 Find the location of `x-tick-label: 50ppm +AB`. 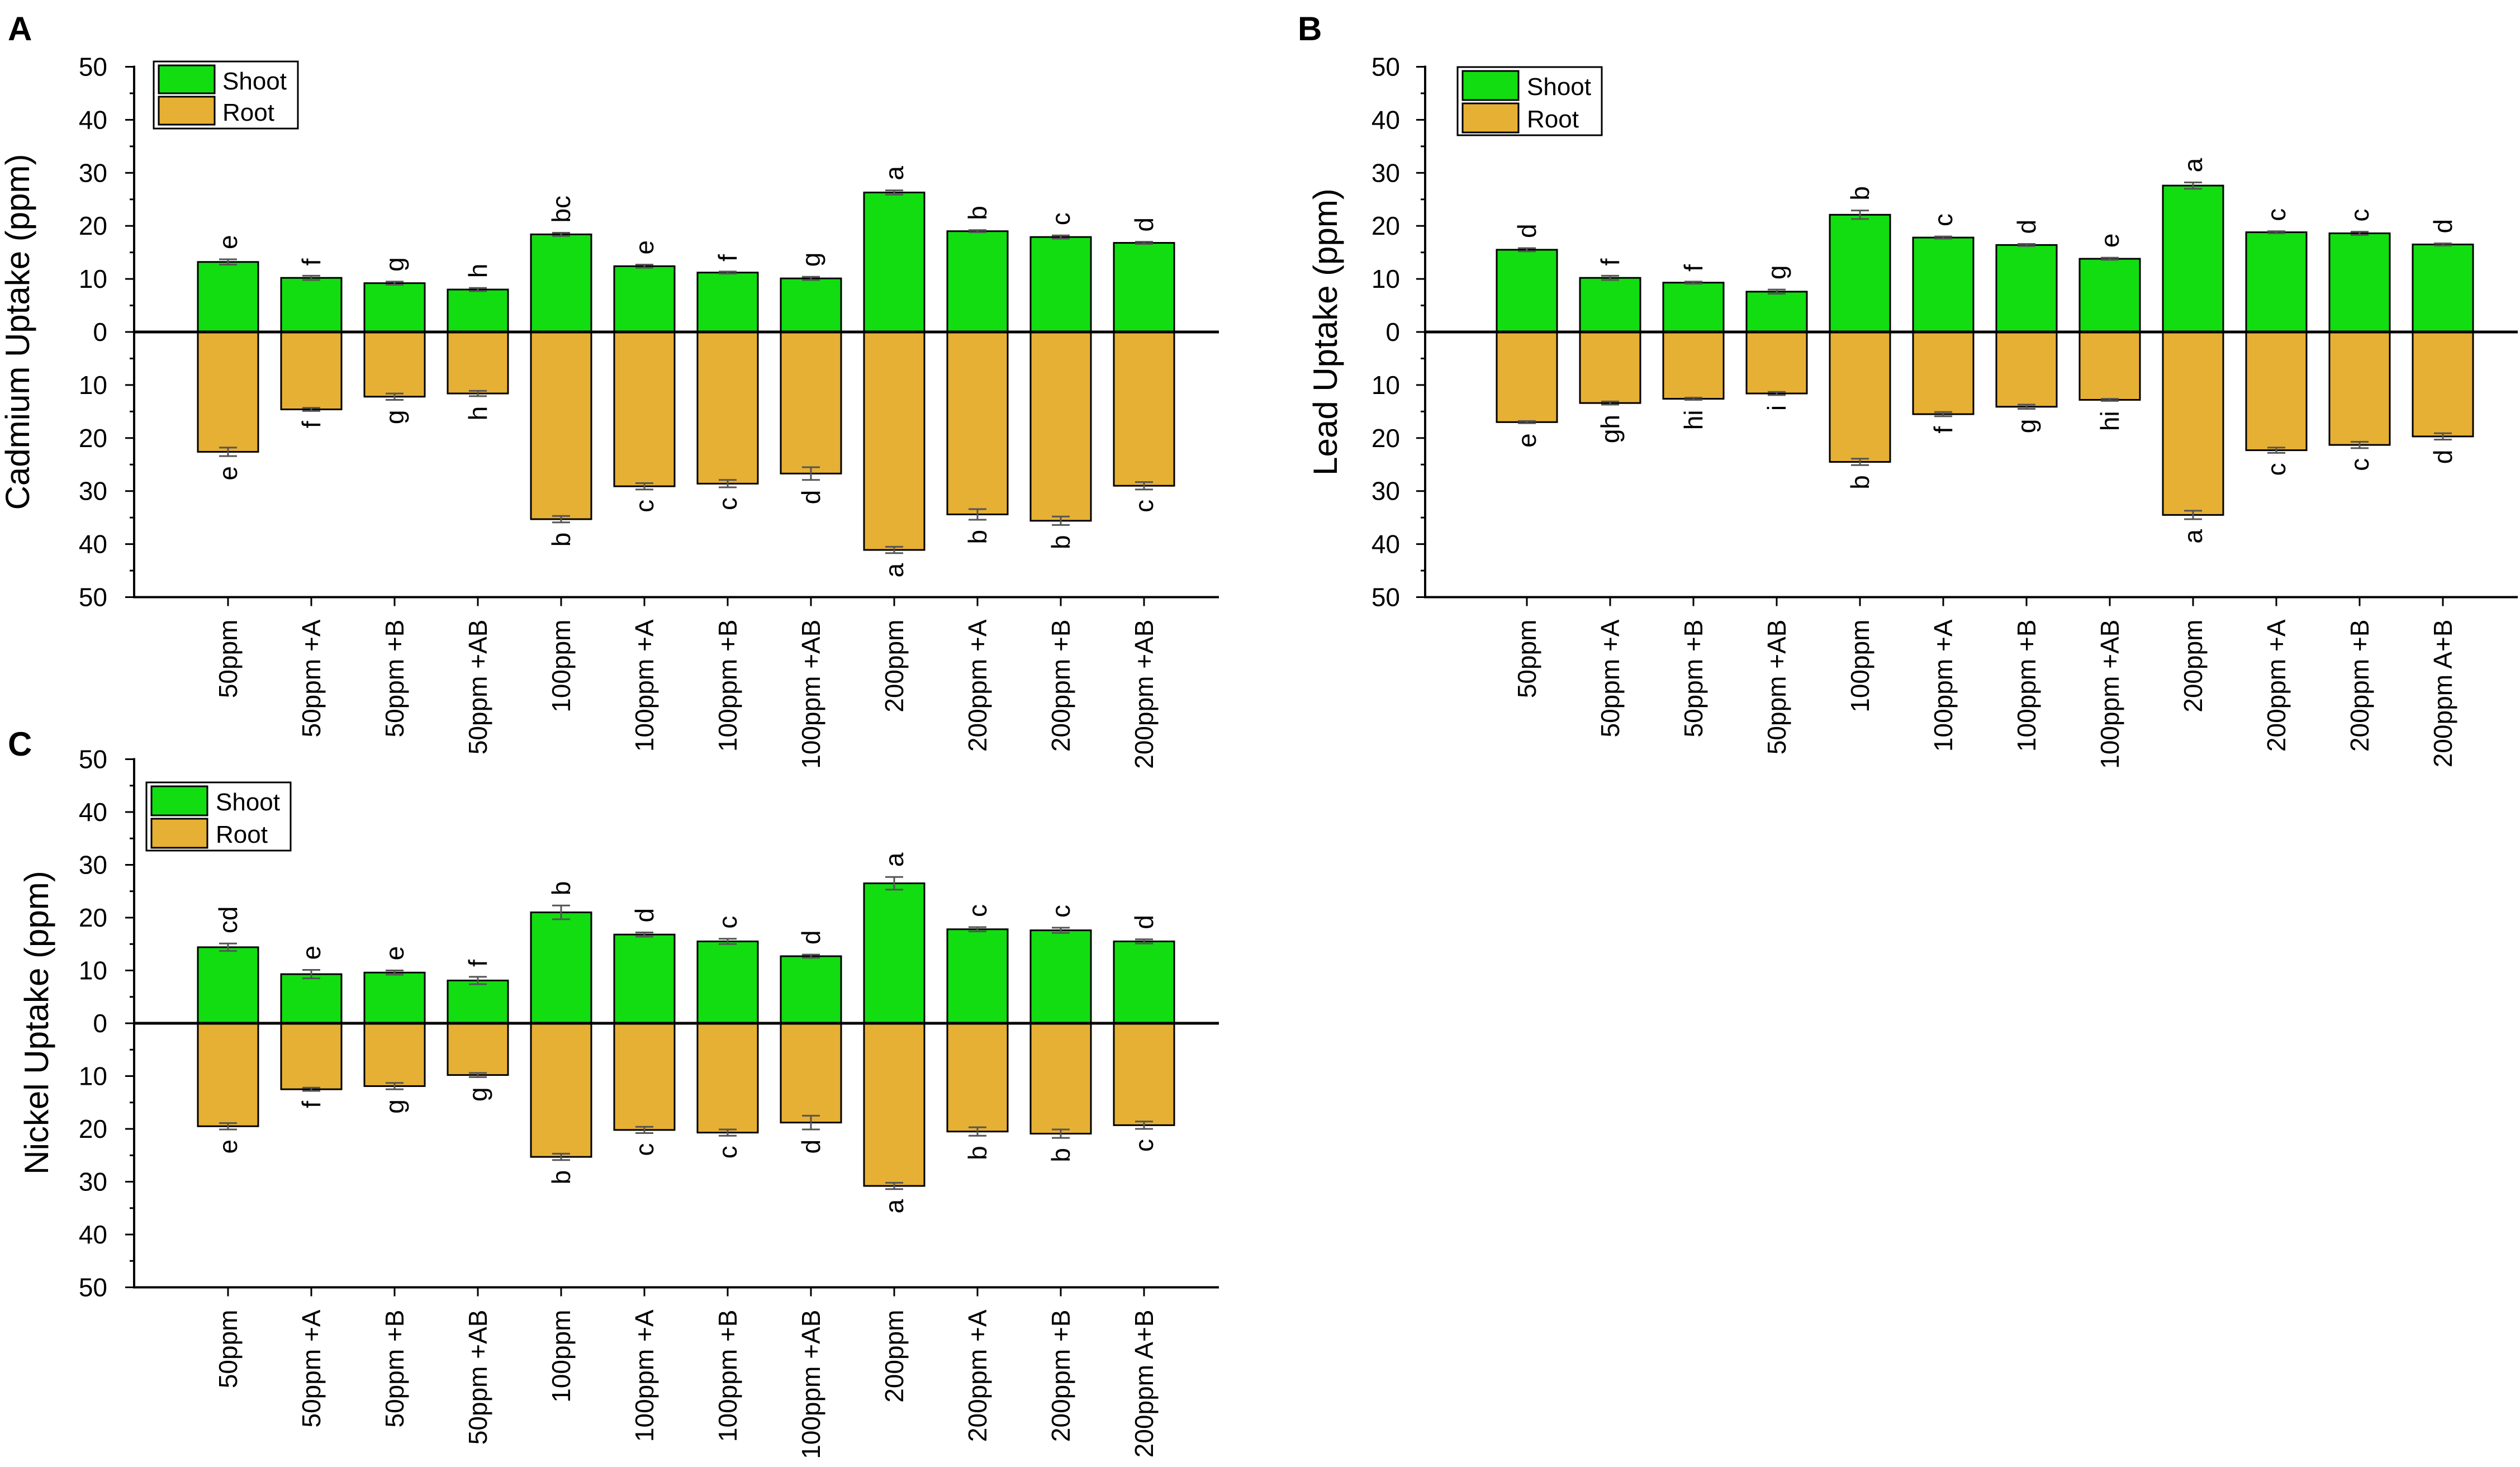

x-tick-label: 50ppm +AB is located at coordinates (477, 1377).